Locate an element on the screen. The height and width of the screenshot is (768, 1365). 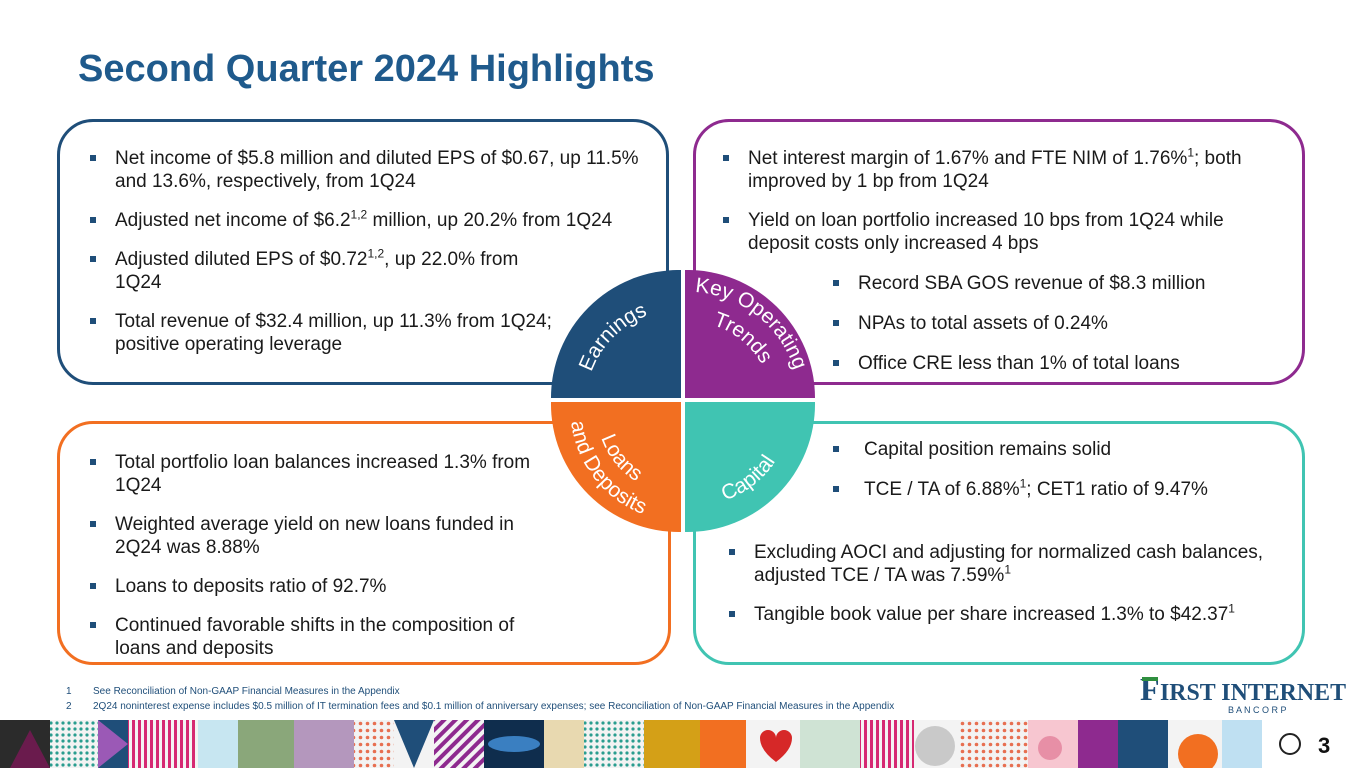
svg-text: IRST INTERNET is located at coordinates (1253, 693).